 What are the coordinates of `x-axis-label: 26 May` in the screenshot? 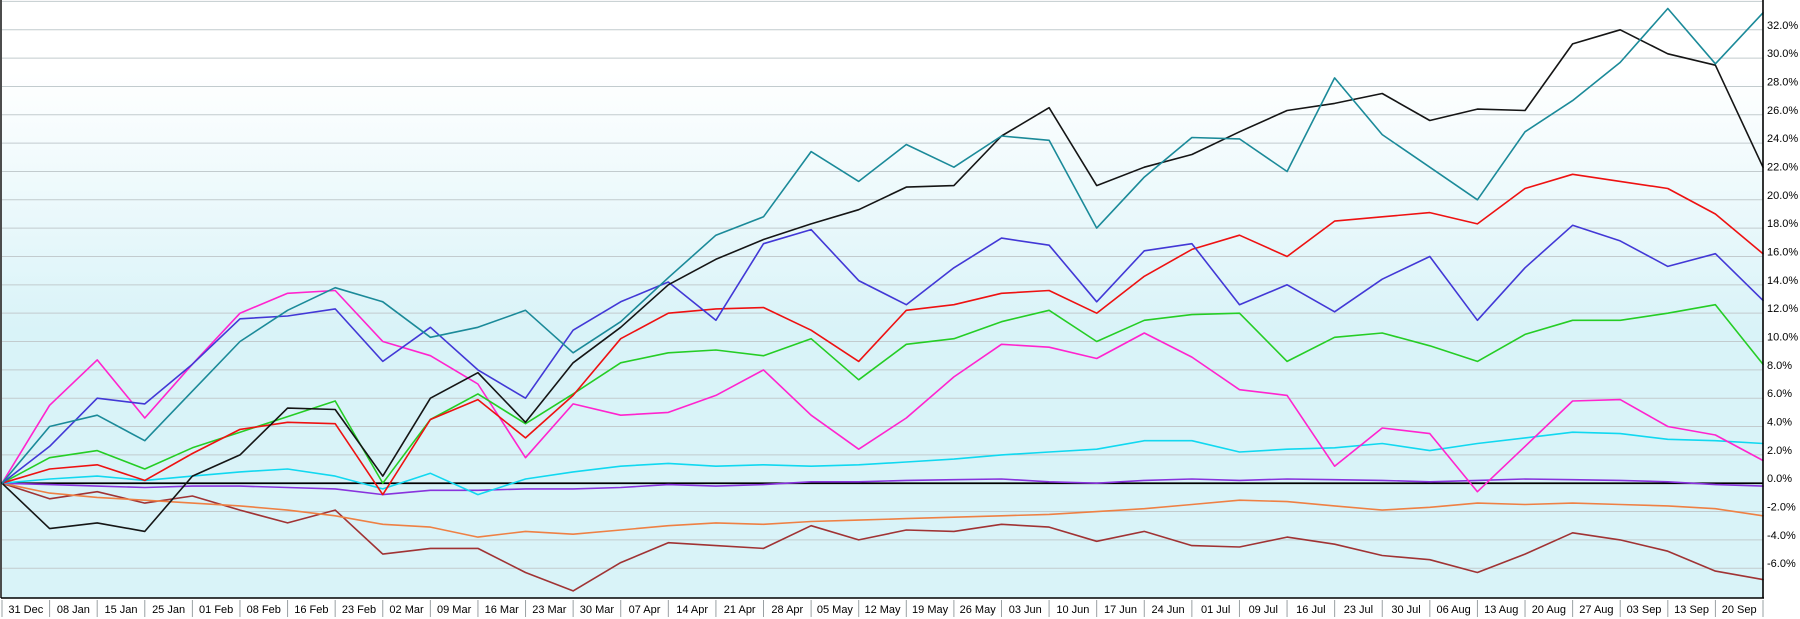 It's located at (978, 610).